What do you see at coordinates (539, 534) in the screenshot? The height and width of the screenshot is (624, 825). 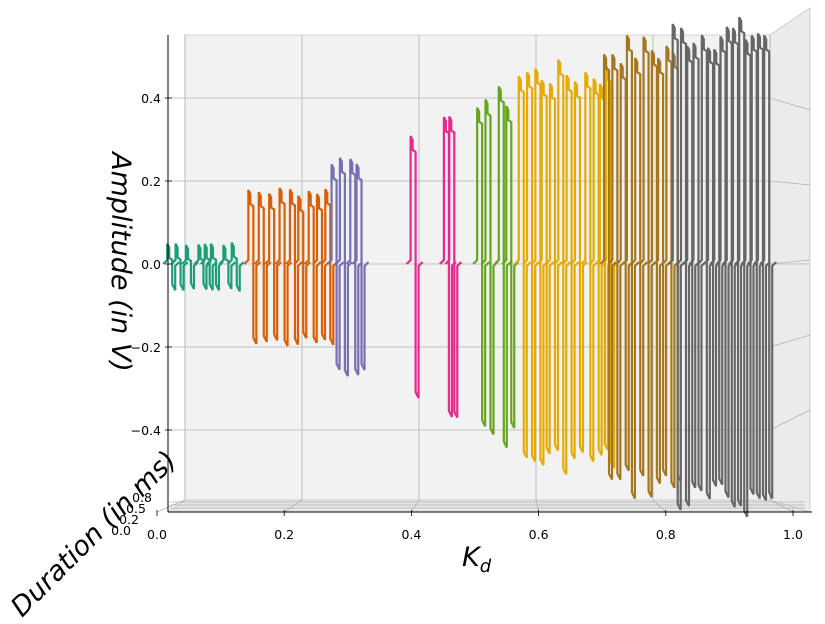 I see `x-tick-label: 0.6` at bounding box center [539, 534].